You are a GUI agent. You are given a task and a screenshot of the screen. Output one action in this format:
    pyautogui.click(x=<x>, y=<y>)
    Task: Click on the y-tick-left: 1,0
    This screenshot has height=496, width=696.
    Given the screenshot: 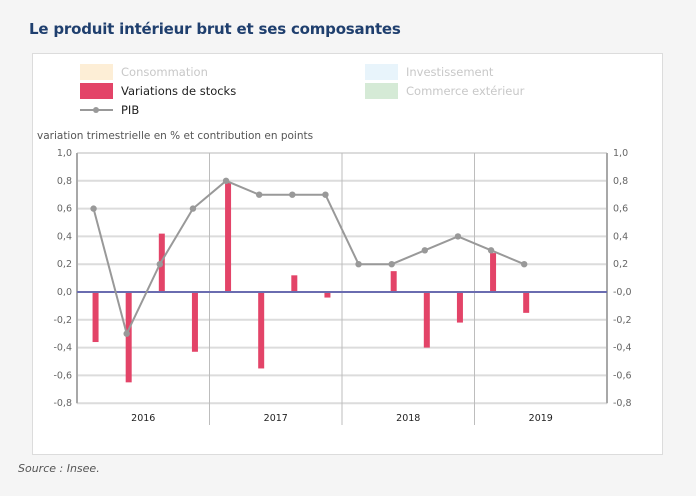 What is the action you would take?
    pyautogui.click(x=64, y=153)
    